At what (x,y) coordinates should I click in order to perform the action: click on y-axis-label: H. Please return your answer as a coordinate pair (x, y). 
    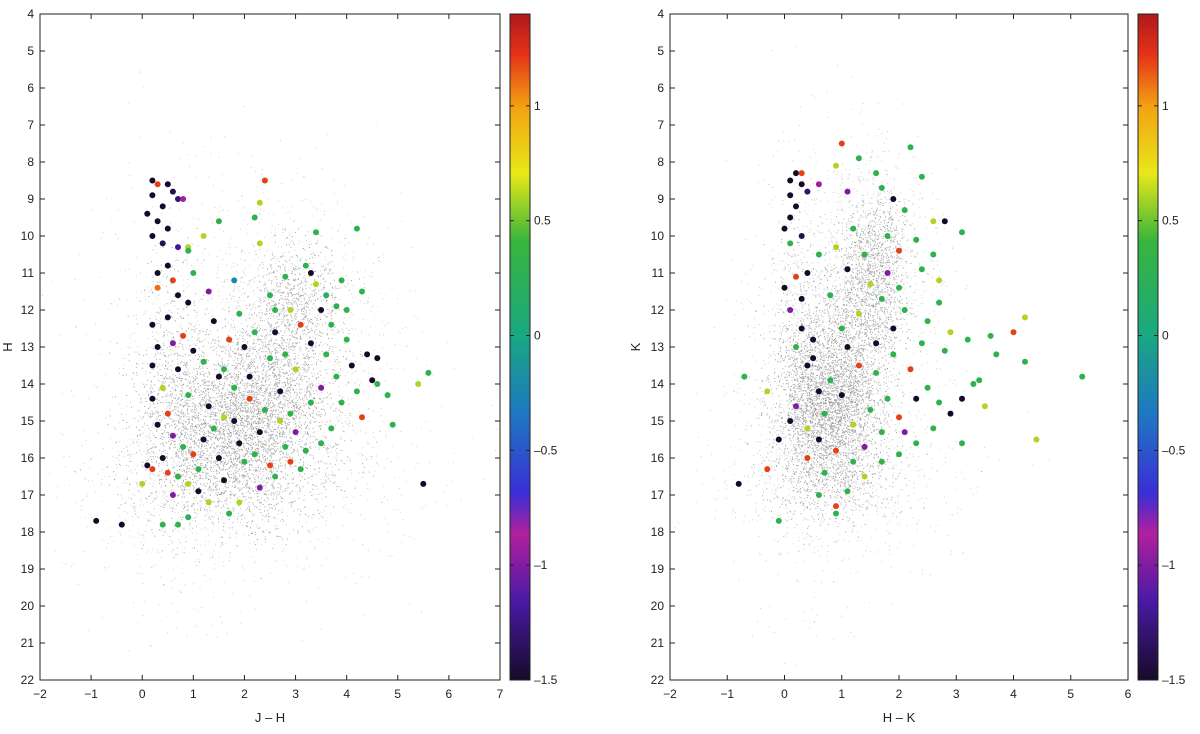
    Looking at the image, I should click on (7, 346).